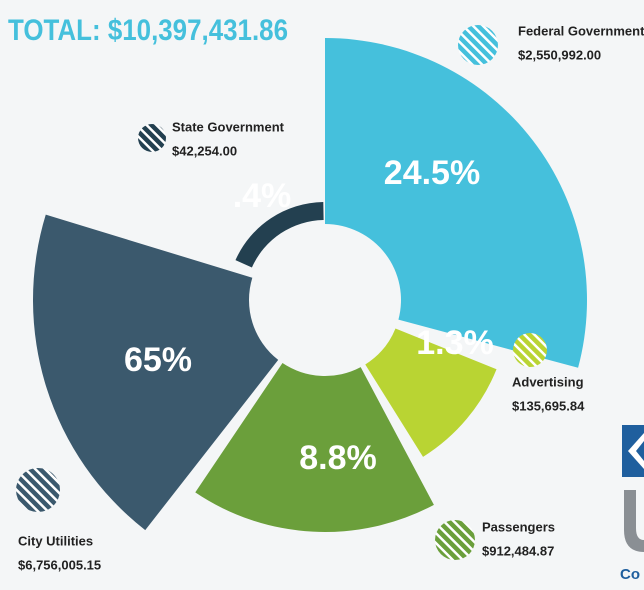  I want to click on legend-amount: $42,254.00, so click(204, 150).